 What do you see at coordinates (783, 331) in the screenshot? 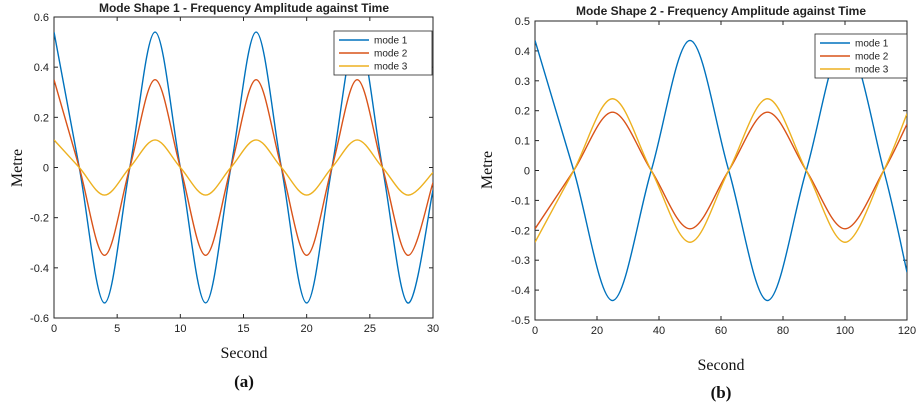
I see `x-tick-label: 80` at bounding box center [783, 331].